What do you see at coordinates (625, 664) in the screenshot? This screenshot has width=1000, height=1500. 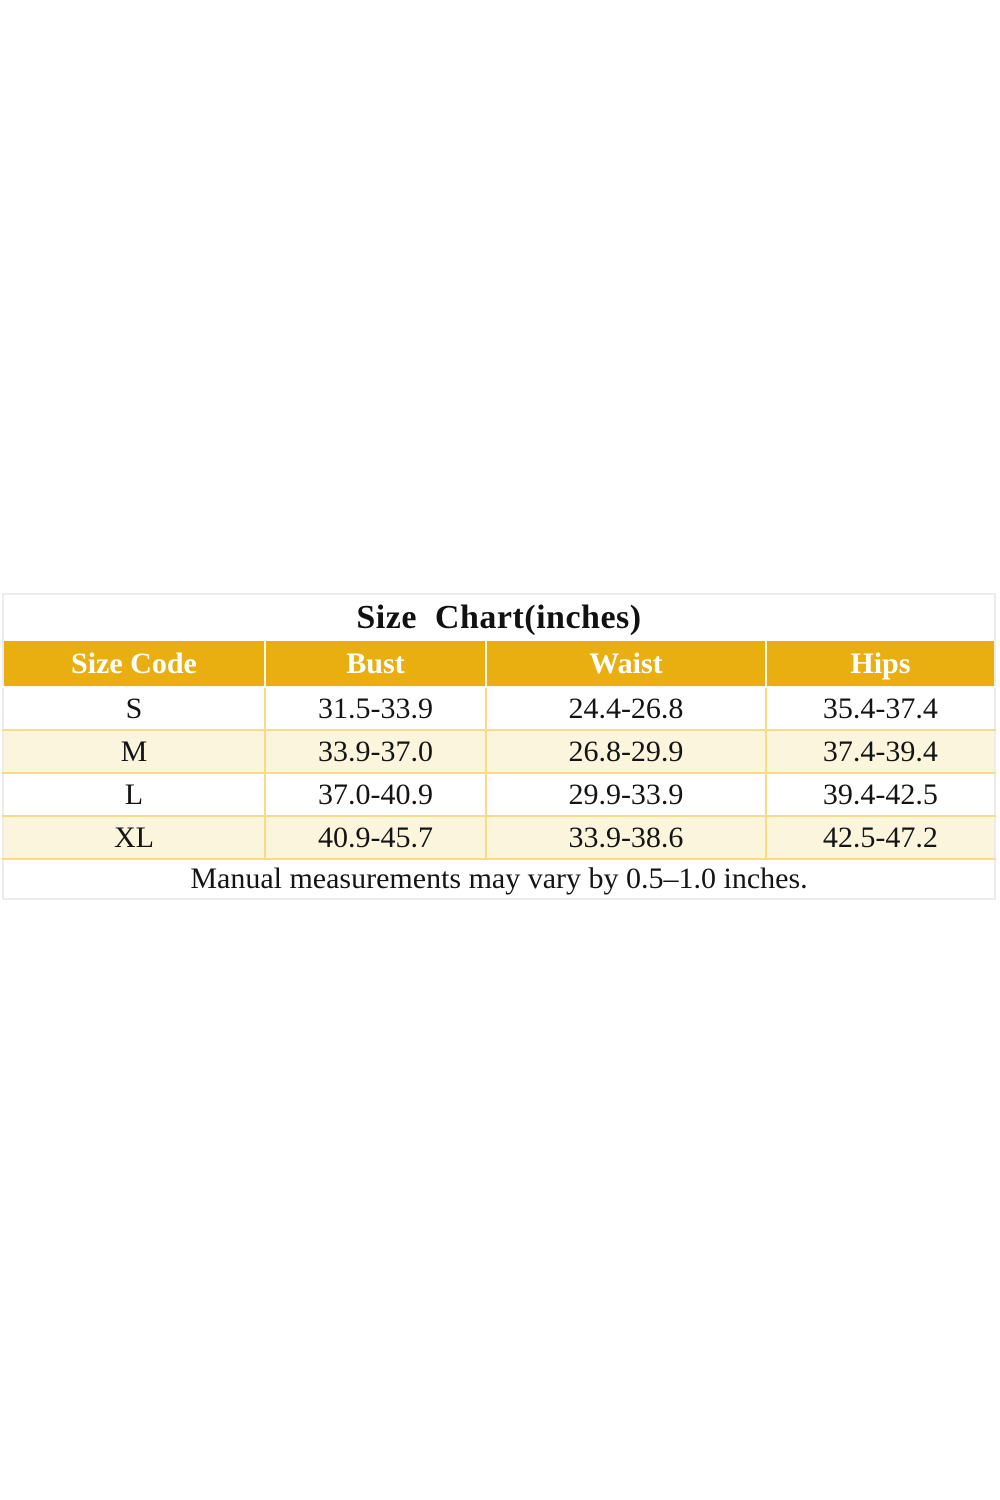 I see `column-header-waist: Waist` at bounding box center [625, 664].